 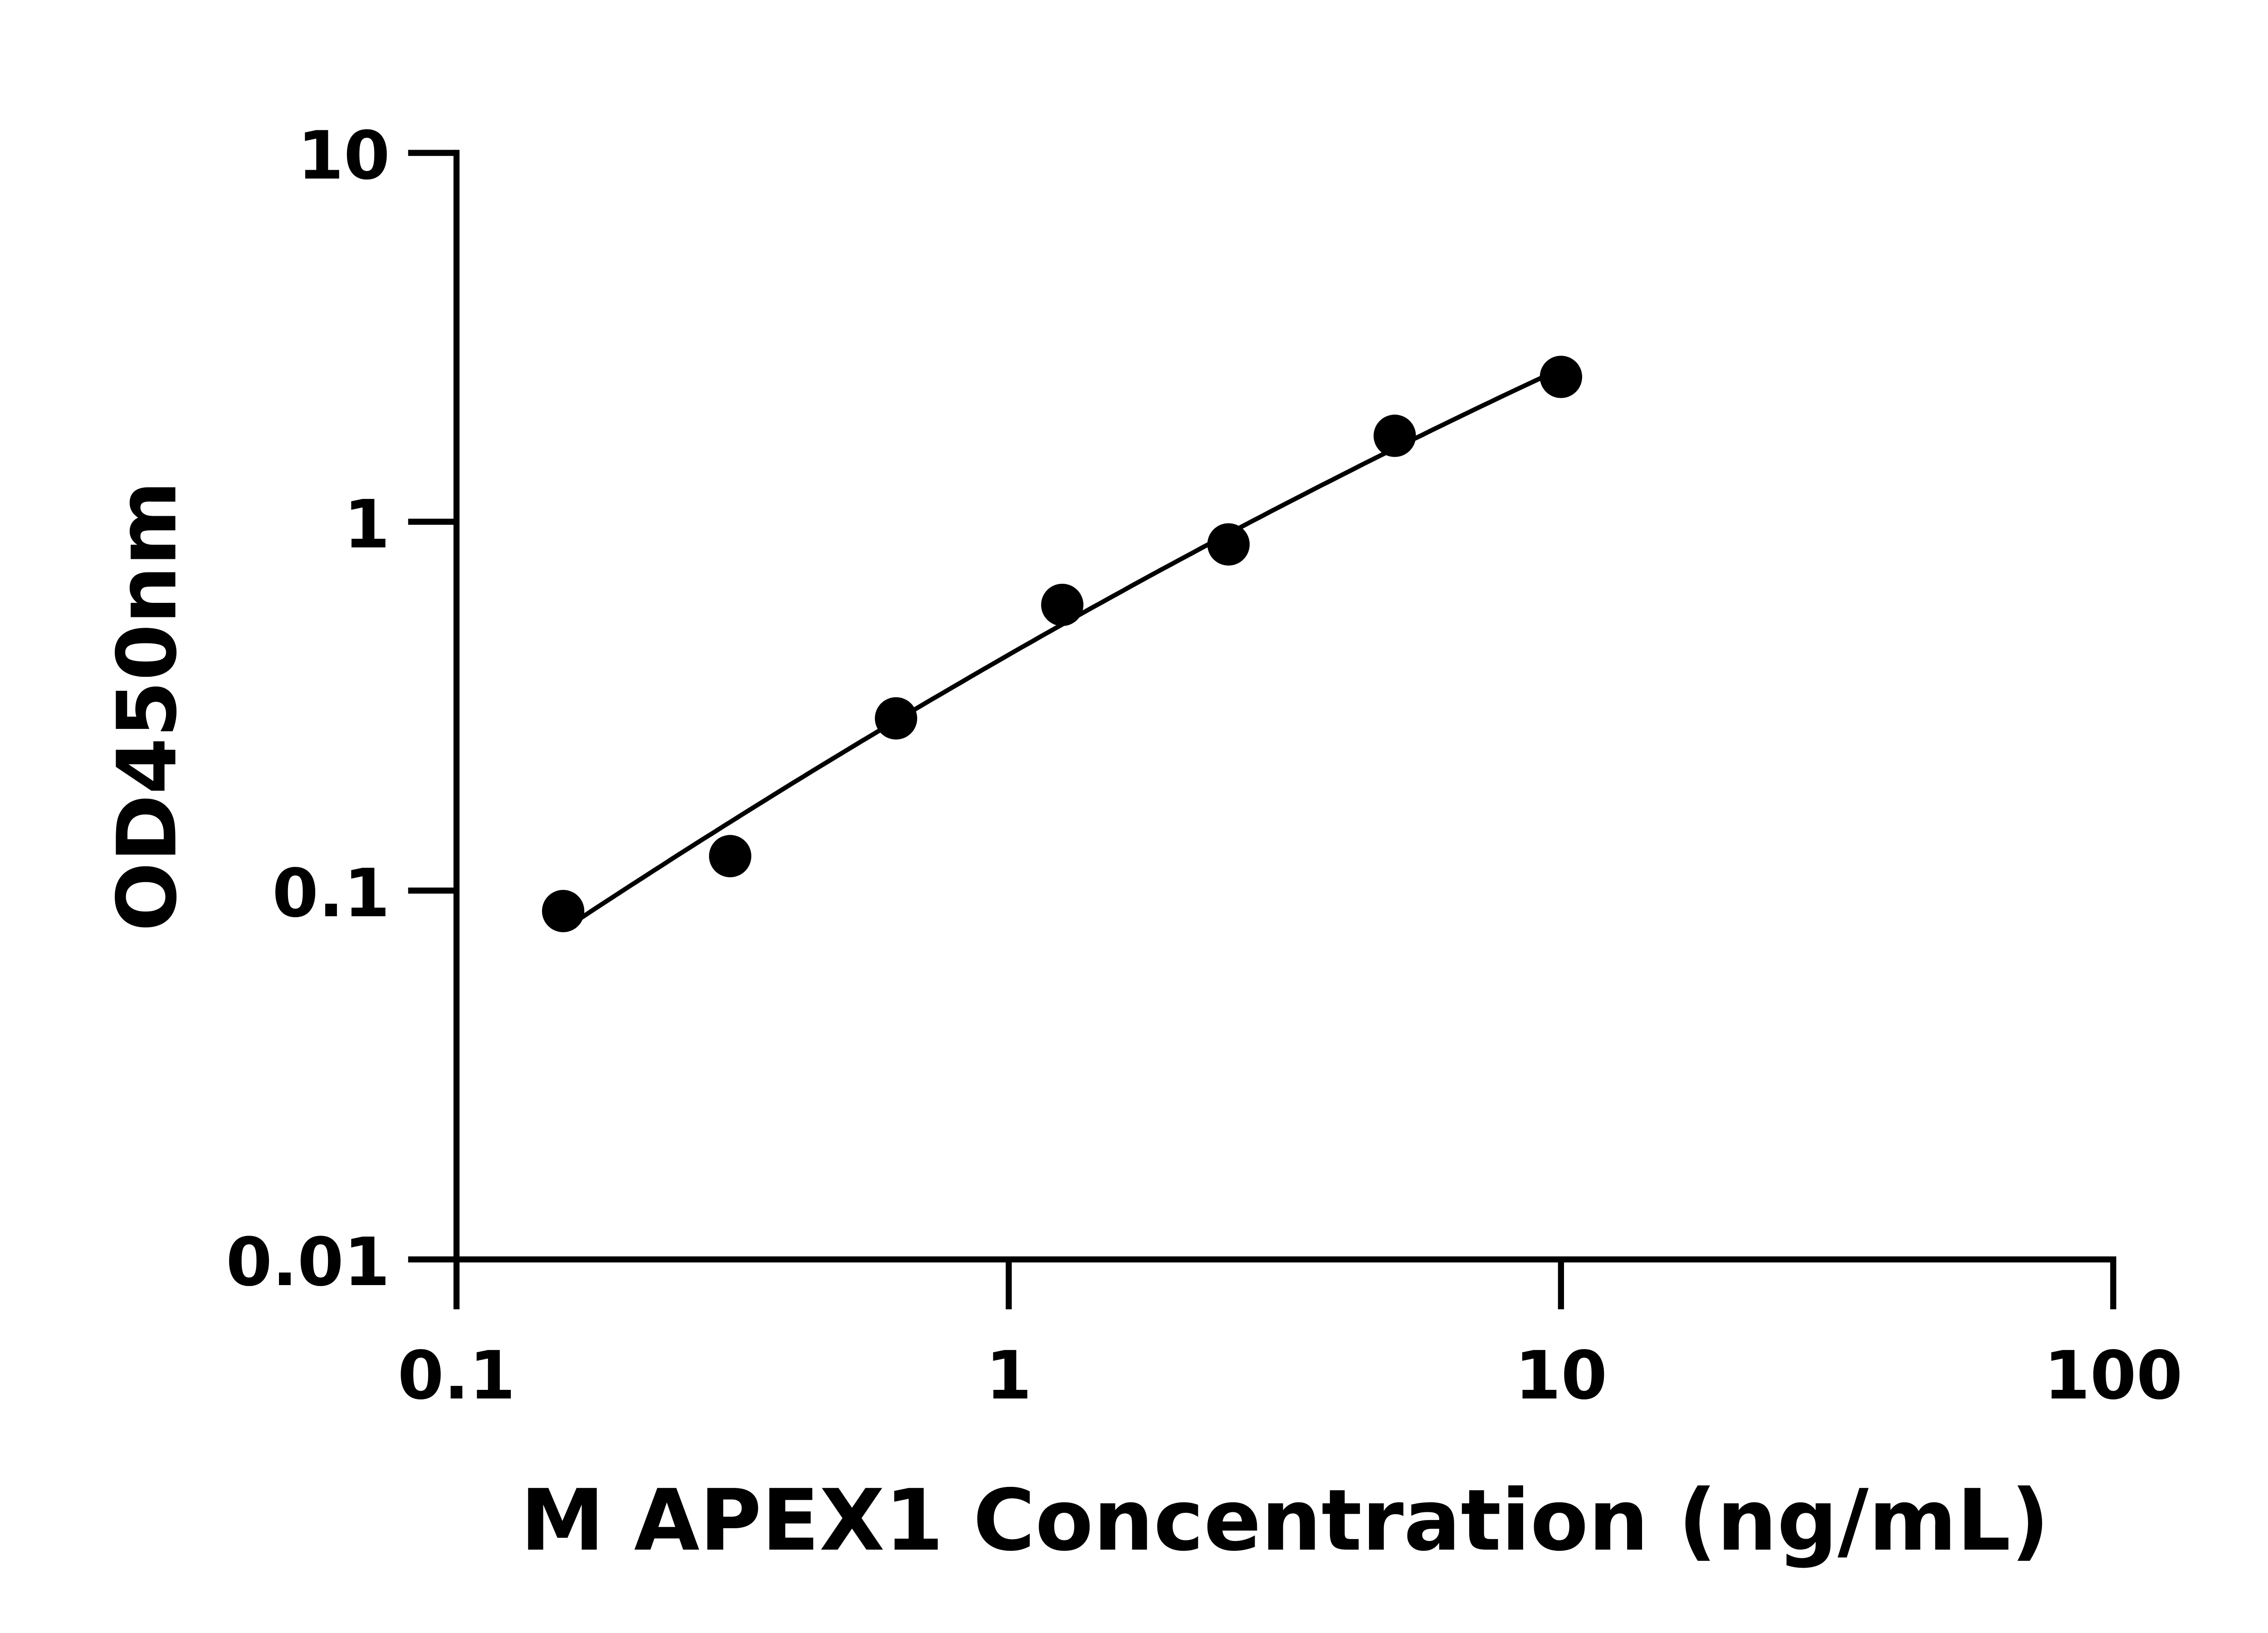 What do you see at coordinates (147, 706) in the screenshot?
I see `y-axis-label: OD450nm` at bounding box center [147, 706].